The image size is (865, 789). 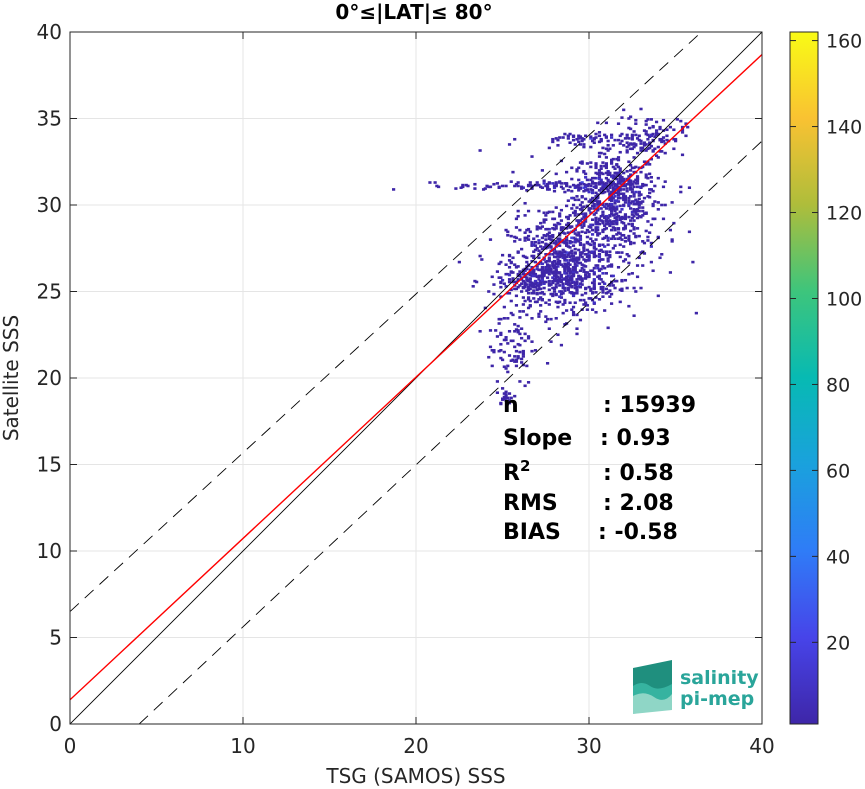 I want to click on y-tick-label: 5, so click(x=55, y=638).